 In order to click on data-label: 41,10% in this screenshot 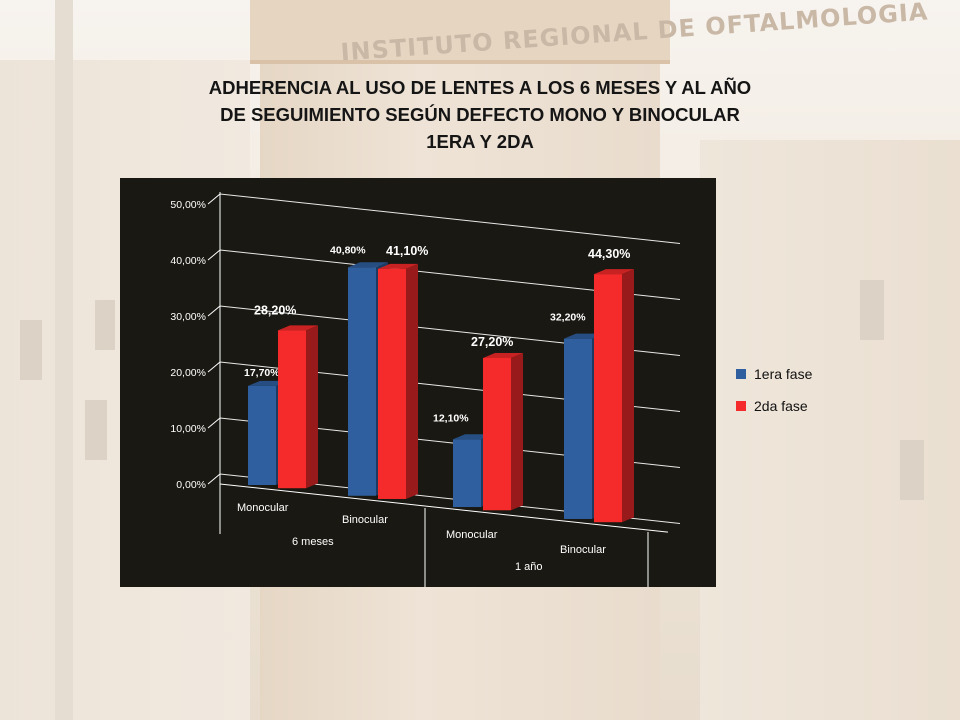, I will do `click(407, 251)`.